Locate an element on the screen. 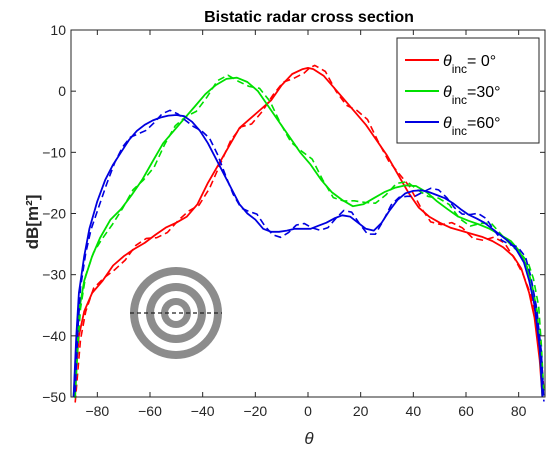  x-tick-label: 20 is located at coordinates (361, 411).